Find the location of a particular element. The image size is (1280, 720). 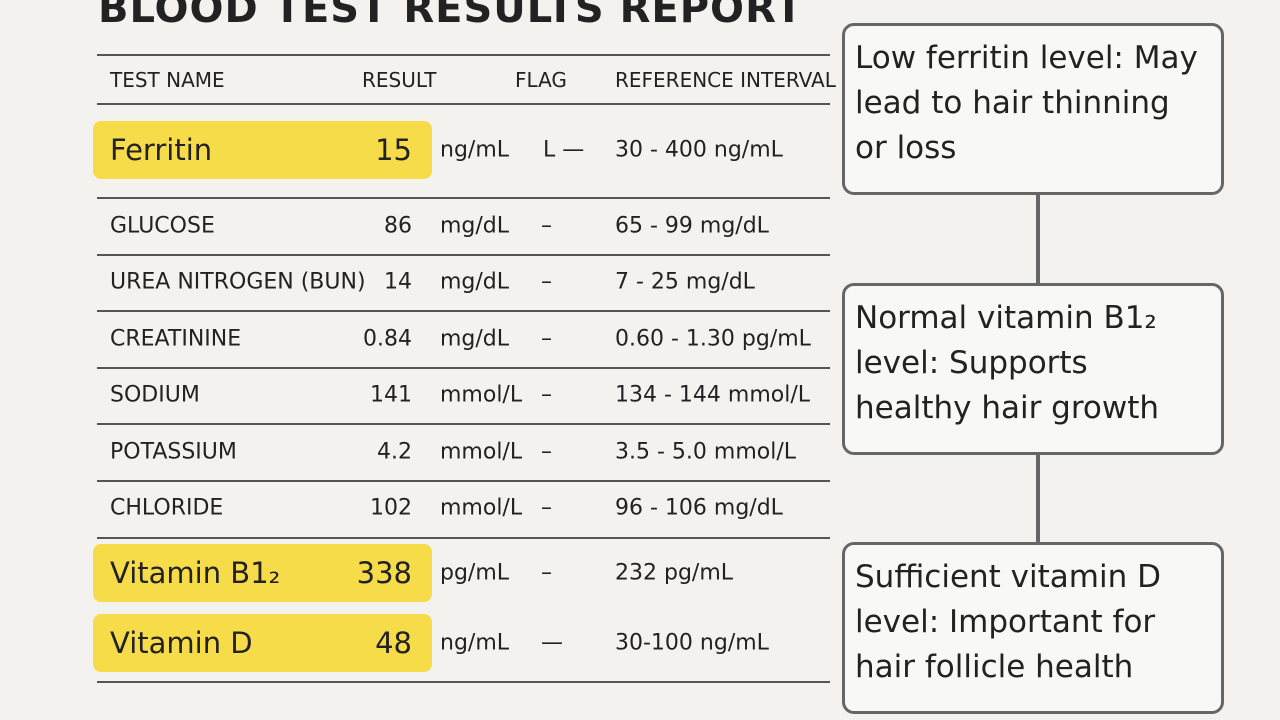

test-name: UREA NITROGEN (BUN) is located at coordinates (238, 282).